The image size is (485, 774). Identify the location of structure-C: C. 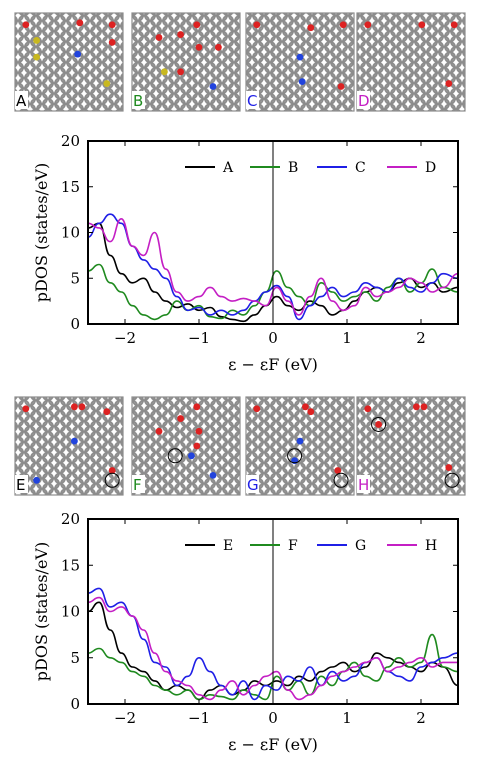
(300, 62).